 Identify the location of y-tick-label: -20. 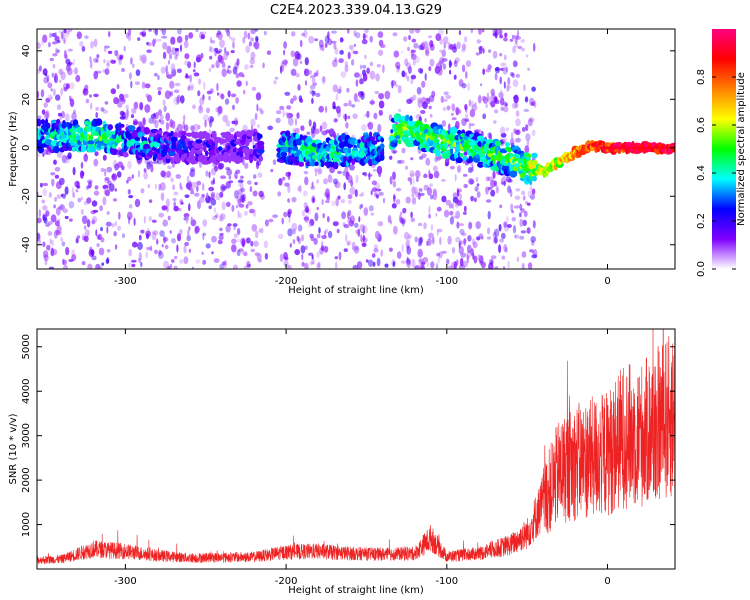
(26, 196).